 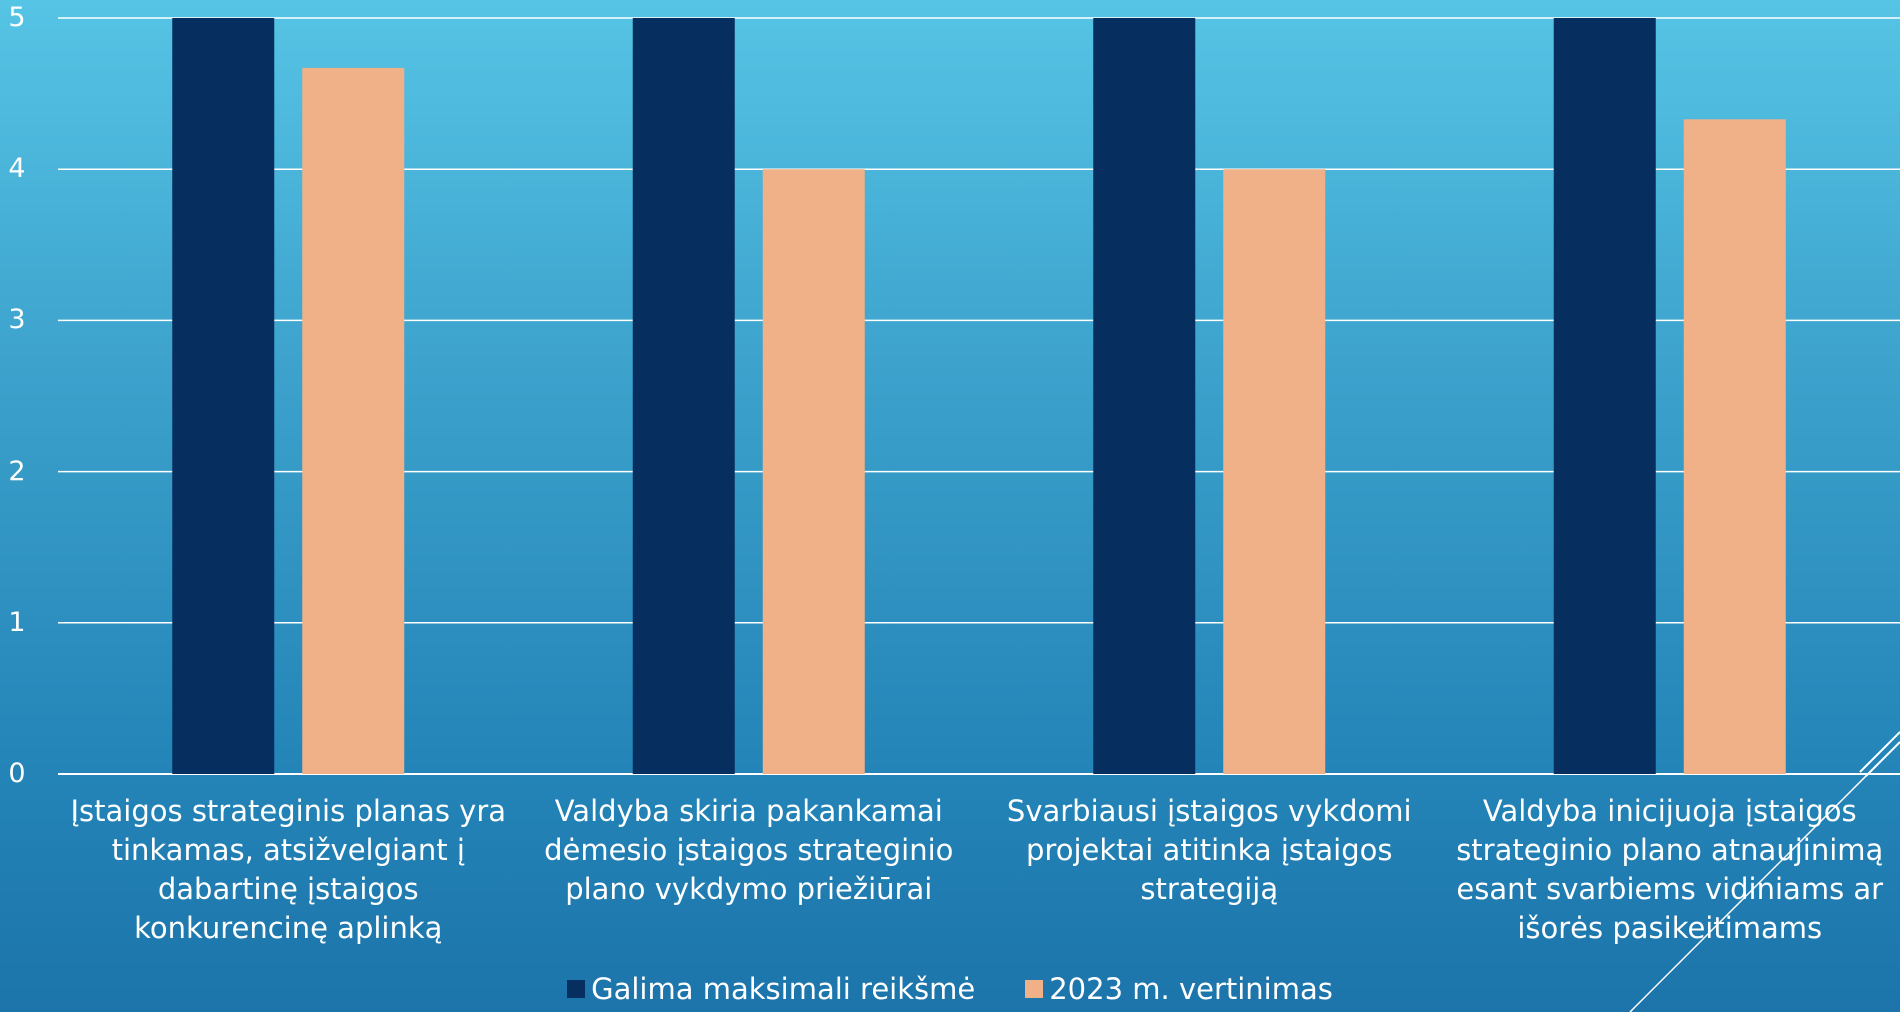 I want to click on x-category-label-line: strategiją, so click(x=1209, y=889).